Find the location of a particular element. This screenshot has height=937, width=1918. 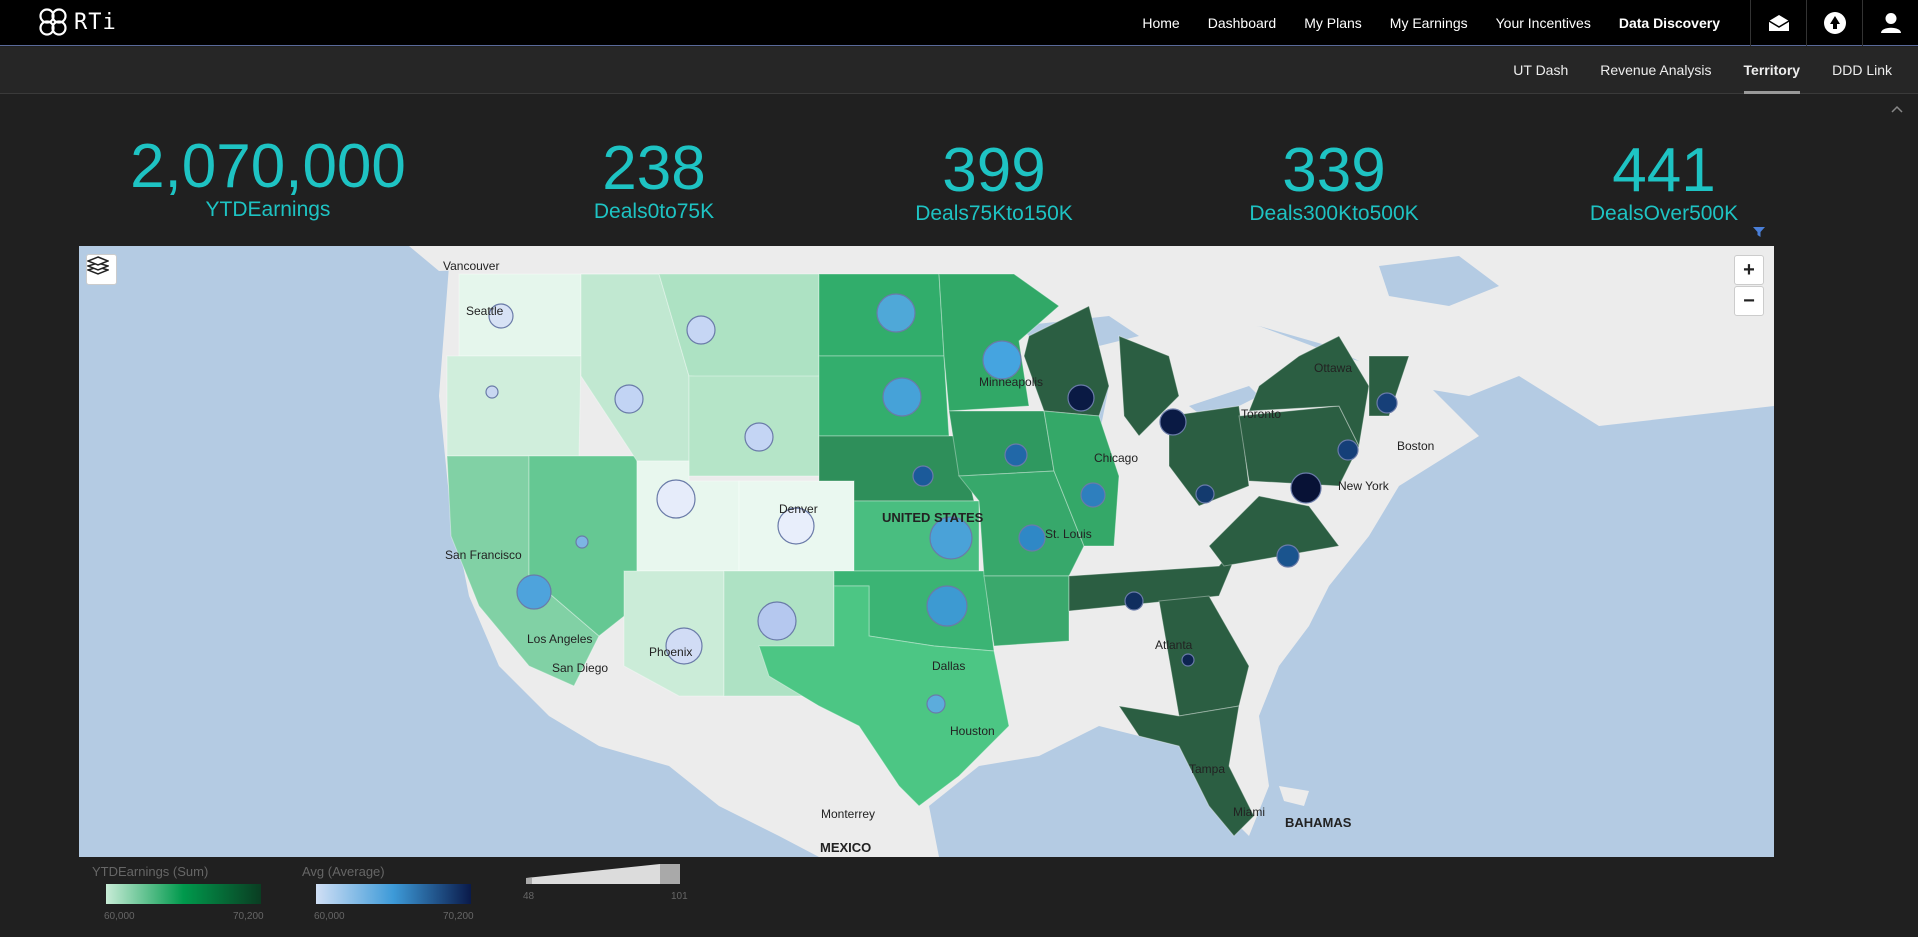

legend-bubble-size-min: 48 is located at coordinates (529, 896).